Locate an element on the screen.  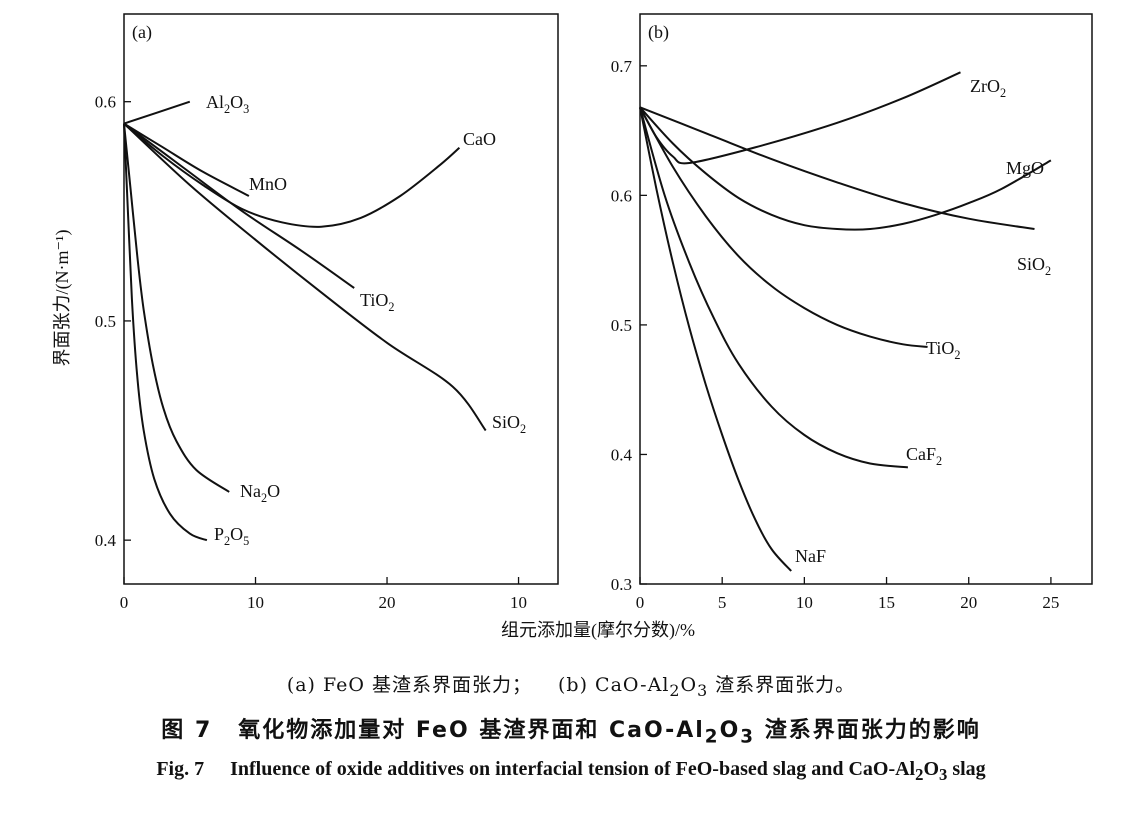
series-label-mgo: MgO is located at coordinates (1025, 168).